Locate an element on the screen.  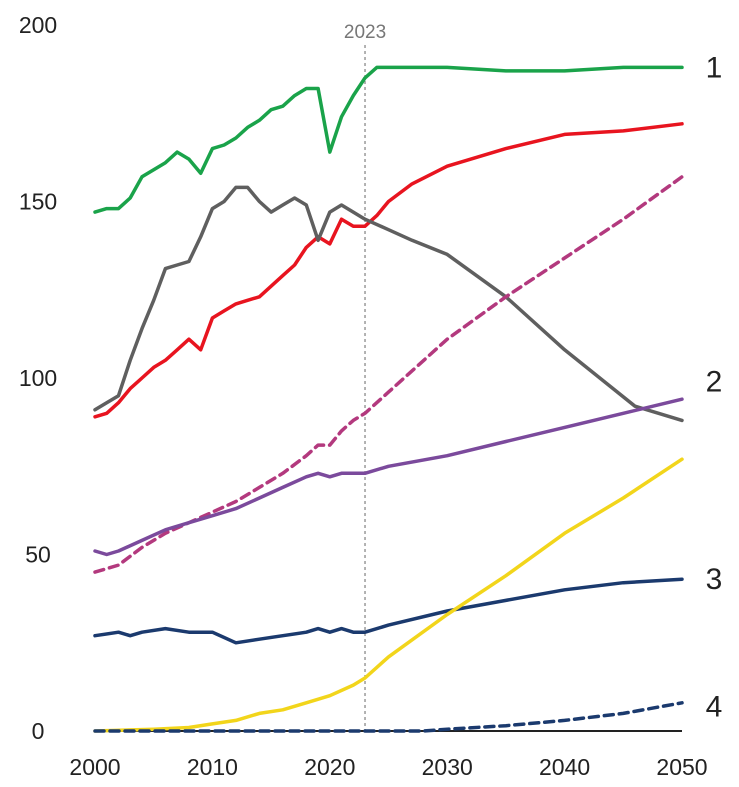
y-tick-label: 100 is located at coordinates (38, 378).